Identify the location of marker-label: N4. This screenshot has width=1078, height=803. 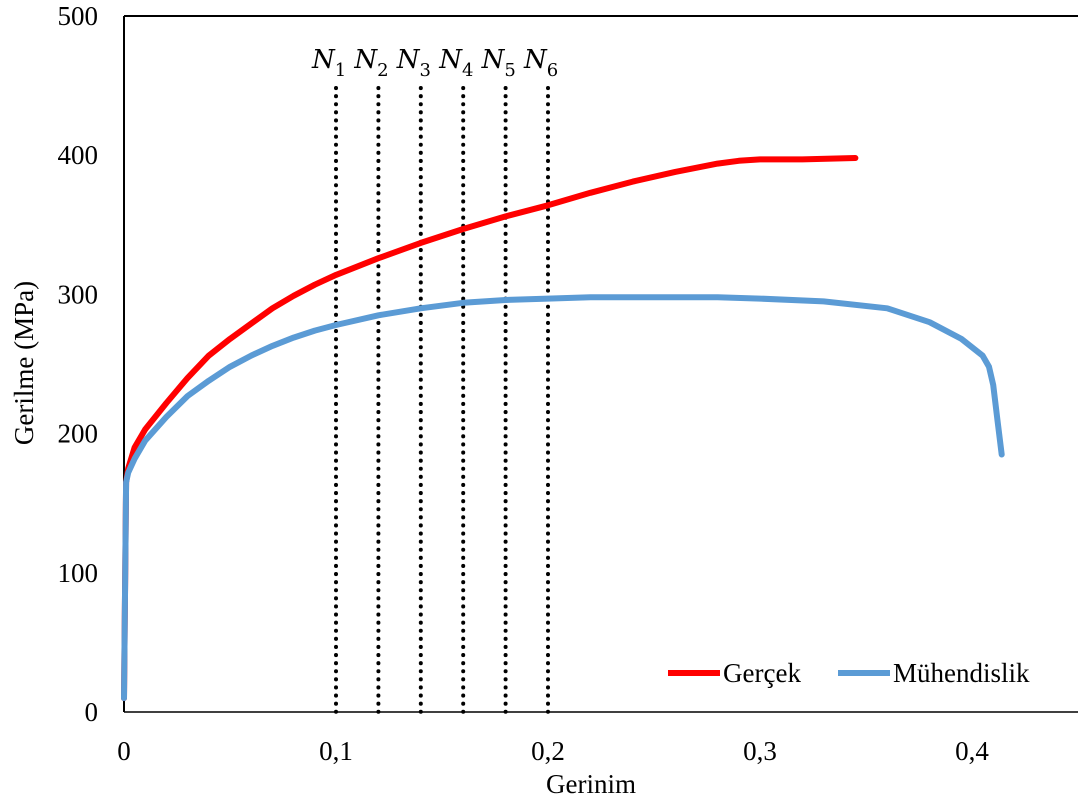
(455, 63).